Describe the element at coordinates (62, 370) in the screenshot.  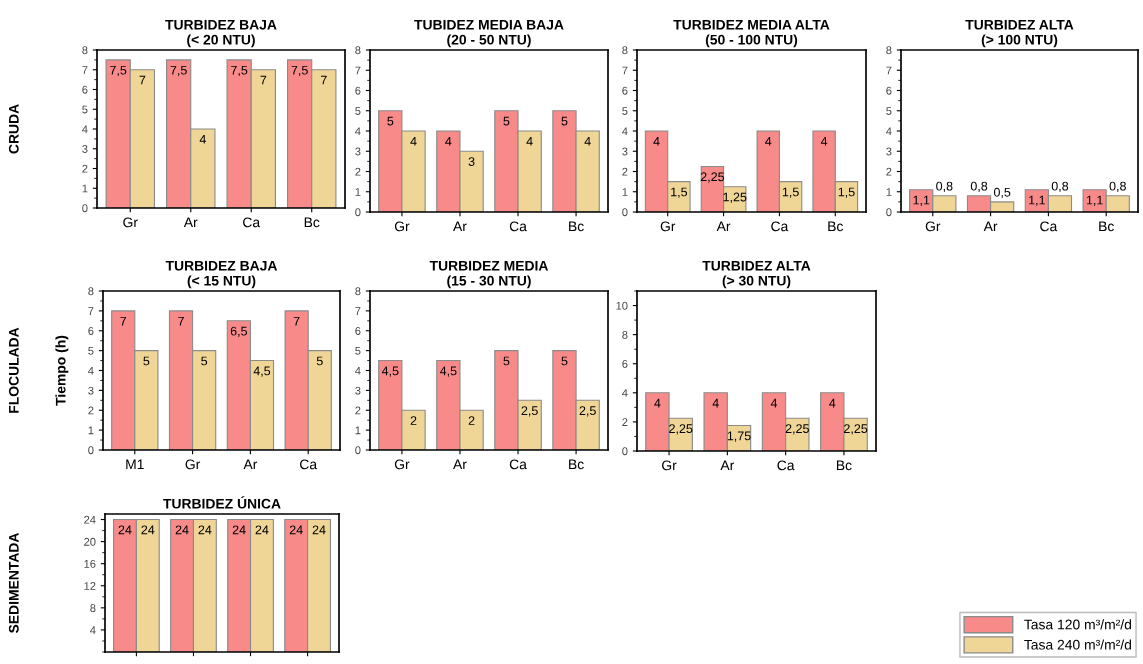
I see `y-axis-title: Tiempo (h)` at that location.